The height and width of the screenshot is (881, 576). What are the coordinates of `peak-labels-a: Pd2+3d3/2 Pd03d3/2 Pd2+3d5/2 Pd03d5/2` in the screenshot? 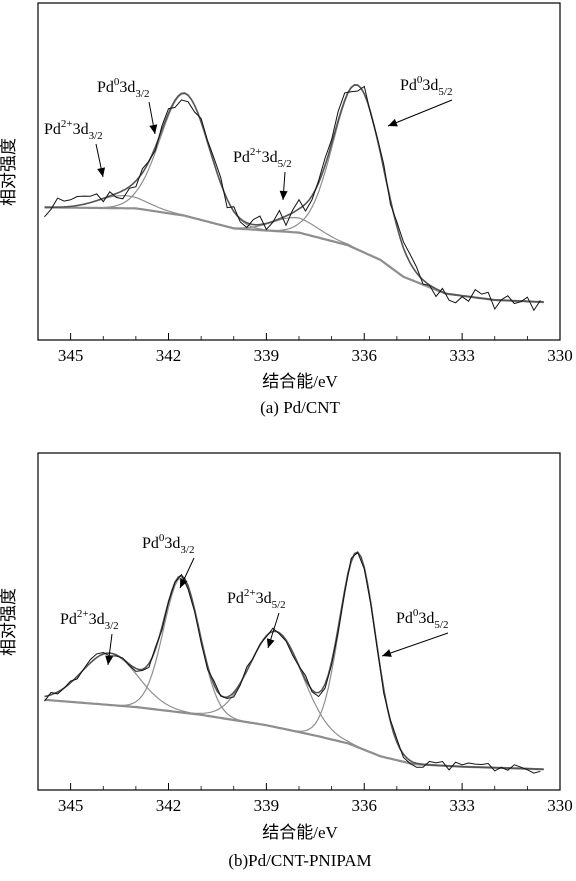 It's located at (248, 137).